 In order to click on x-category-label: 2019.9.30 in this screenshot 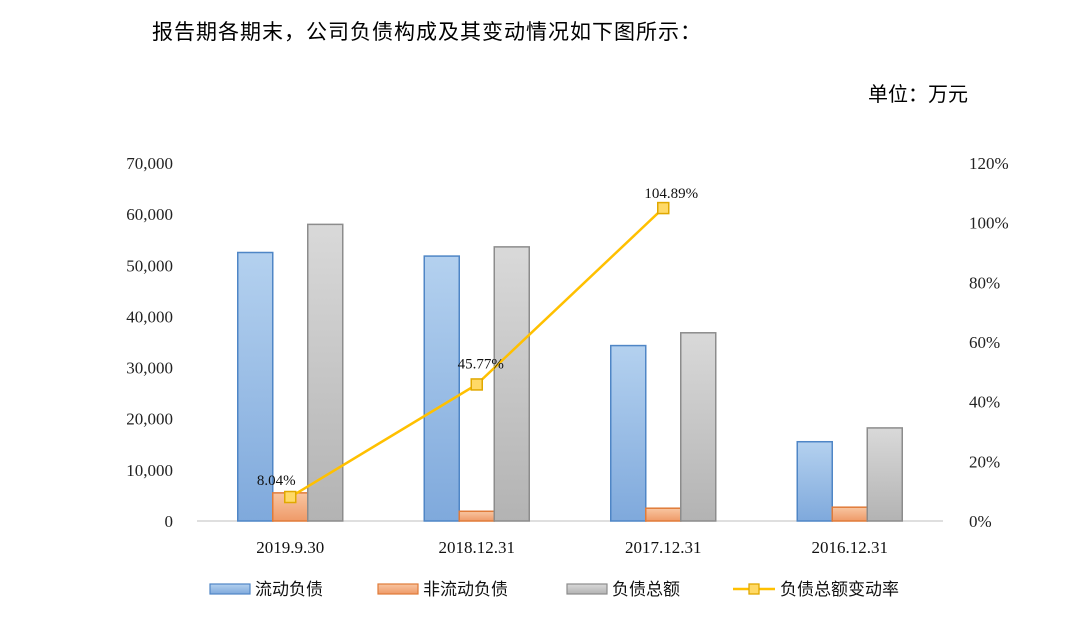, I will do `click(290, 547)`.